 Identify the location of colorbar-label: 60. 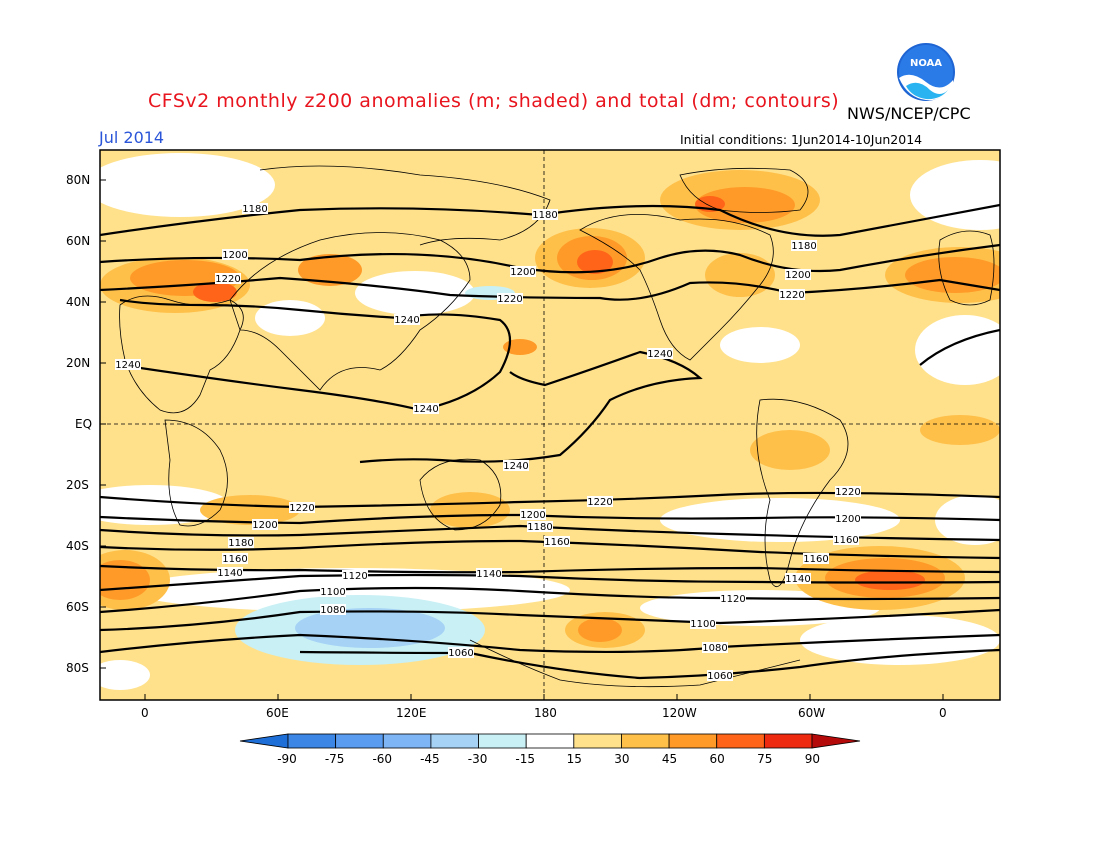
(717, 759).